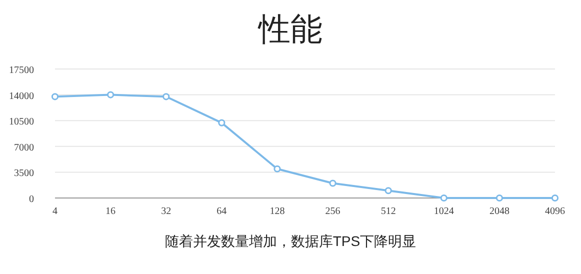  Describe the element at coordinates (444, 211) in the screenshot. I see `x-tick-label: 1024` at that location.